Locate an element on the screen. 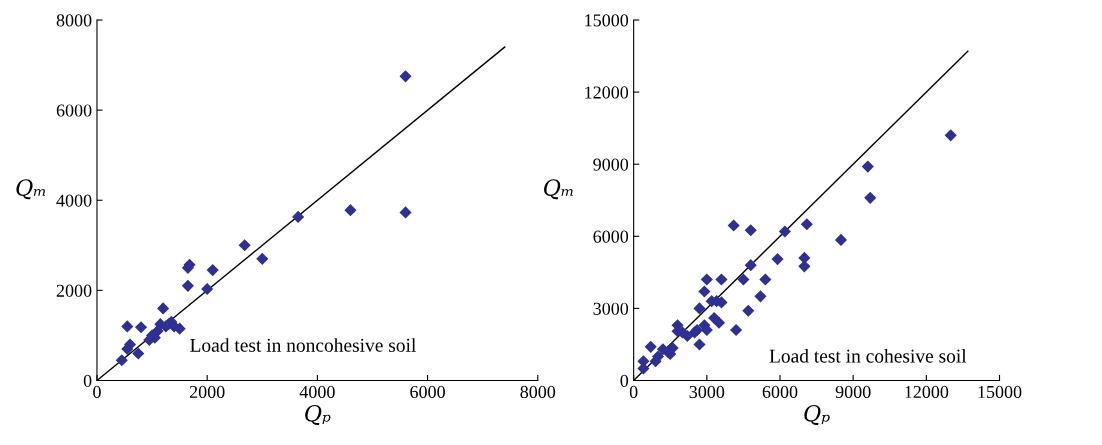 This screenshot has height=445, width=1102. x-tick-label: 2000 is located at coordinates (207, 392).